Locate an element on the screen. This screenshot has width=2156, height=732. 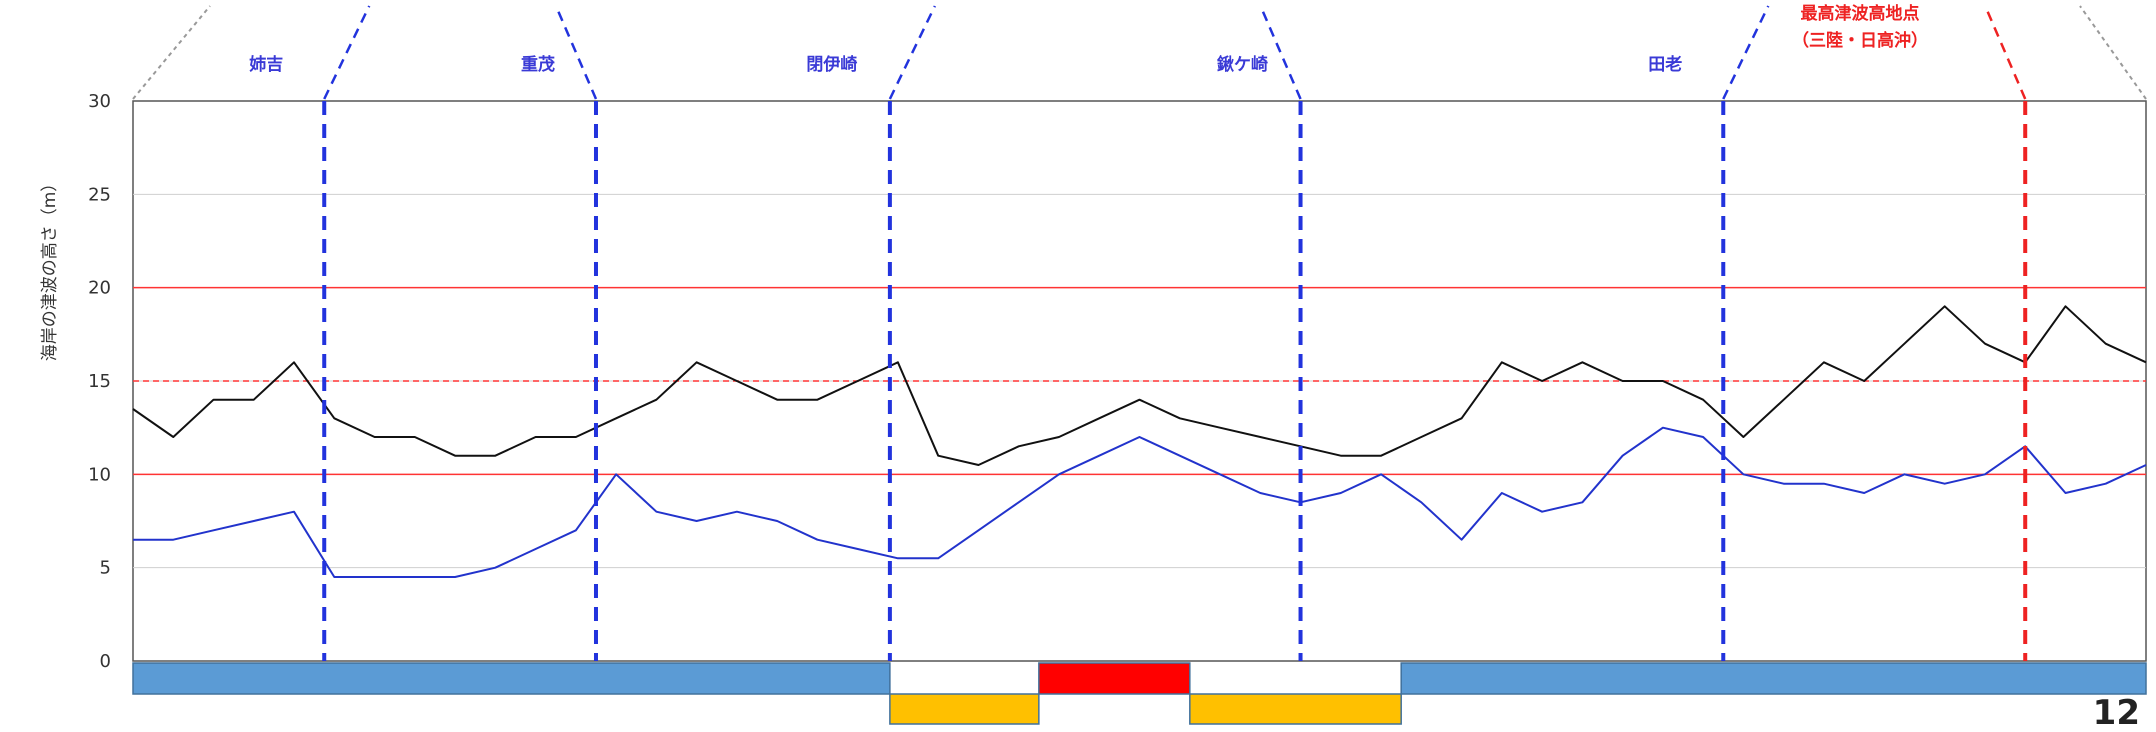
y-axis-label: 海岸の津波の高さ（m） is located at coordinates (50, 268).